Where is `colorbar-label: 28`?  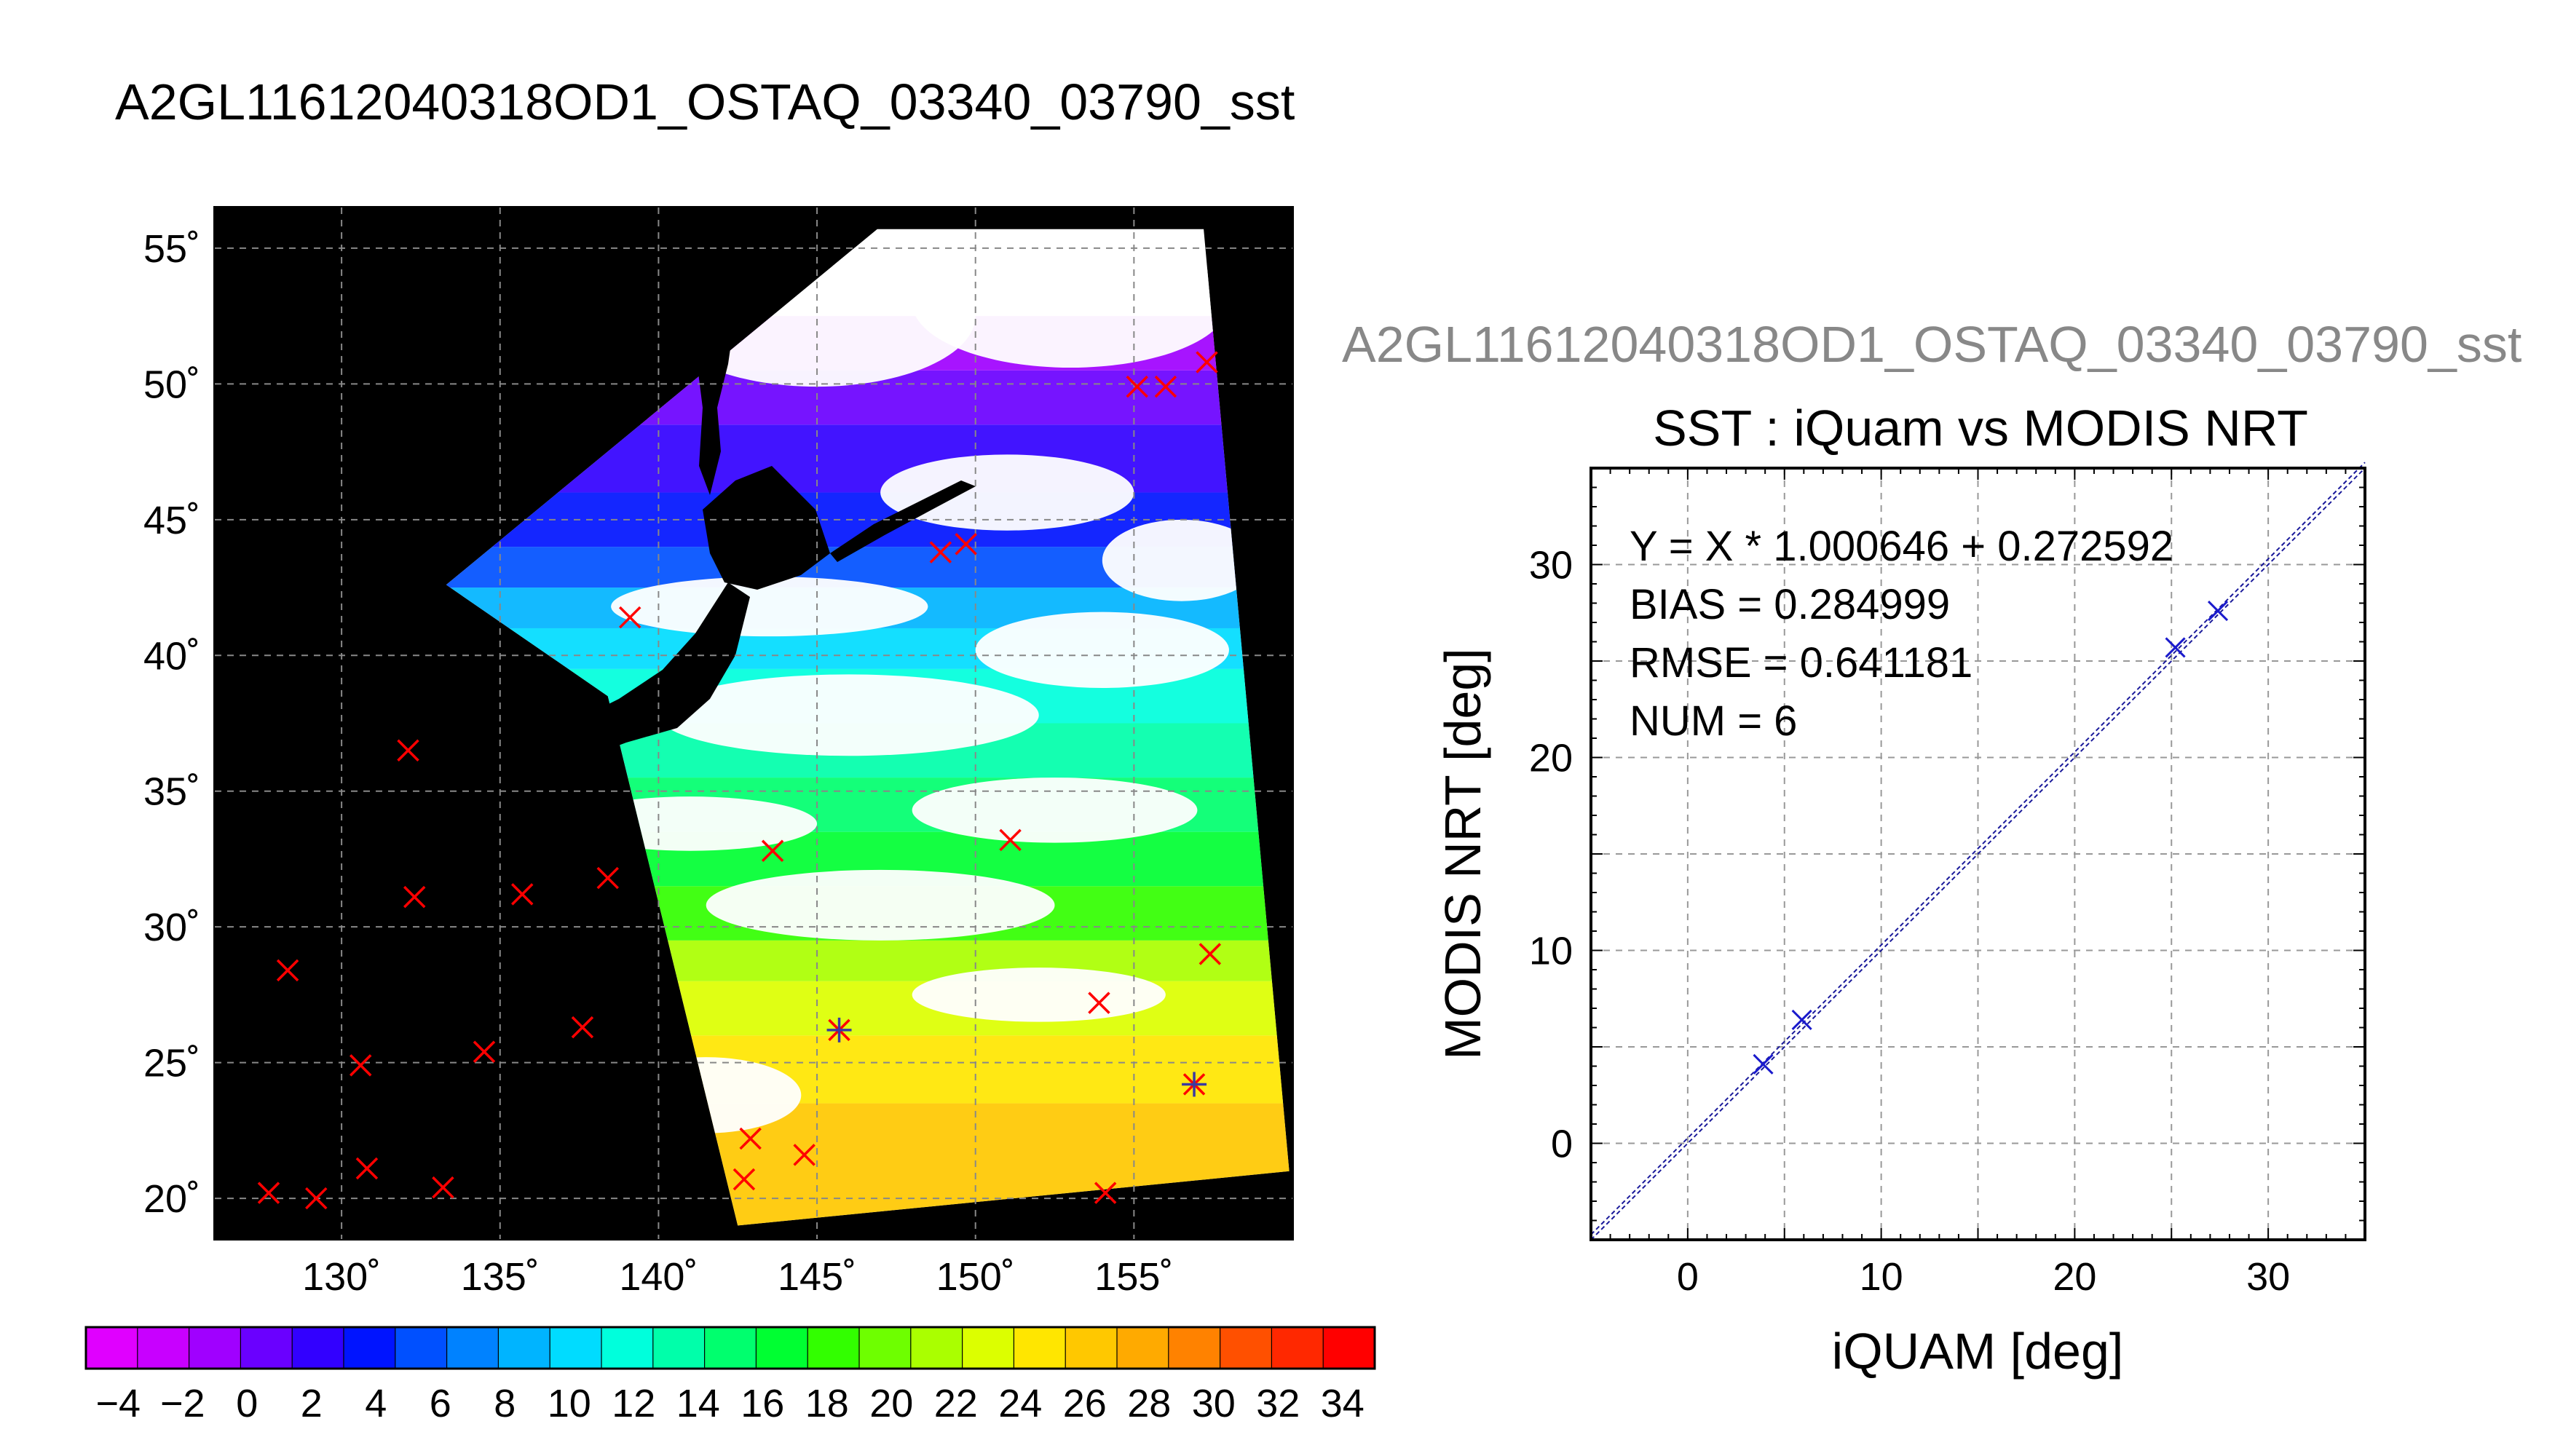 colorbar-label: 28 is located at coordinates (1149, 1403).